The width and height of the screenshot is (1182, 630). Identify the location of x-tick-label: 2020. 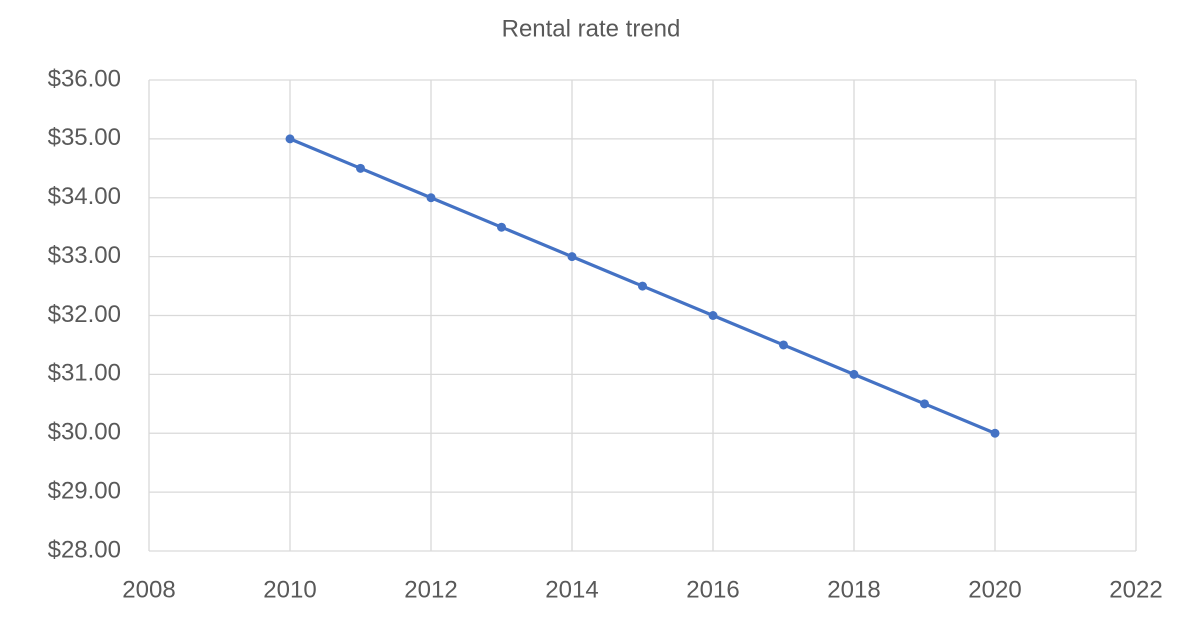
(994, 589).